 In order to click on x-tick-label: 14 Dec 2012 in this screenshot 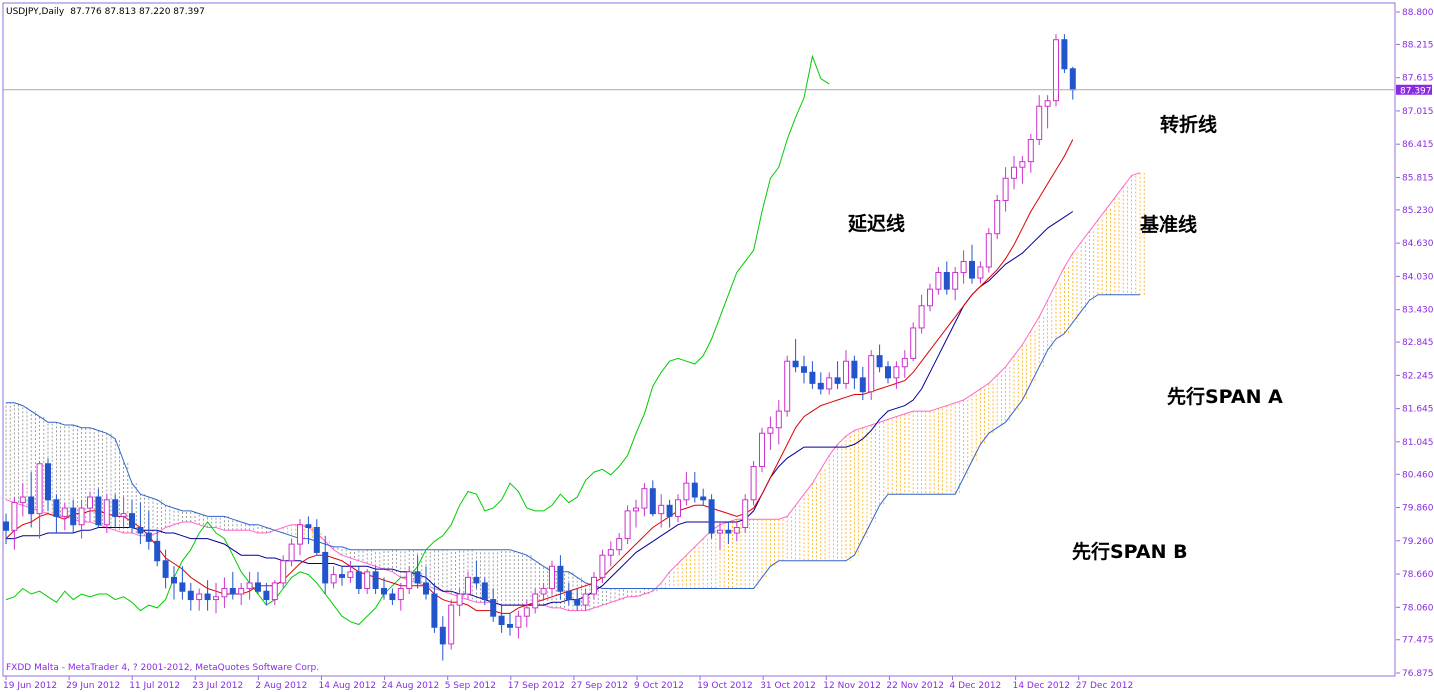, I will do `click(1042, 686)`.